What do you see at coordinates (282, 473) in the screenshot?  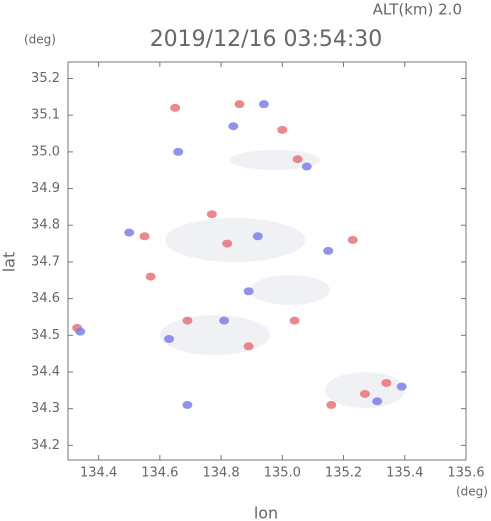 I see `x-tick-label: 135.0` at bounding box center [282, 473].